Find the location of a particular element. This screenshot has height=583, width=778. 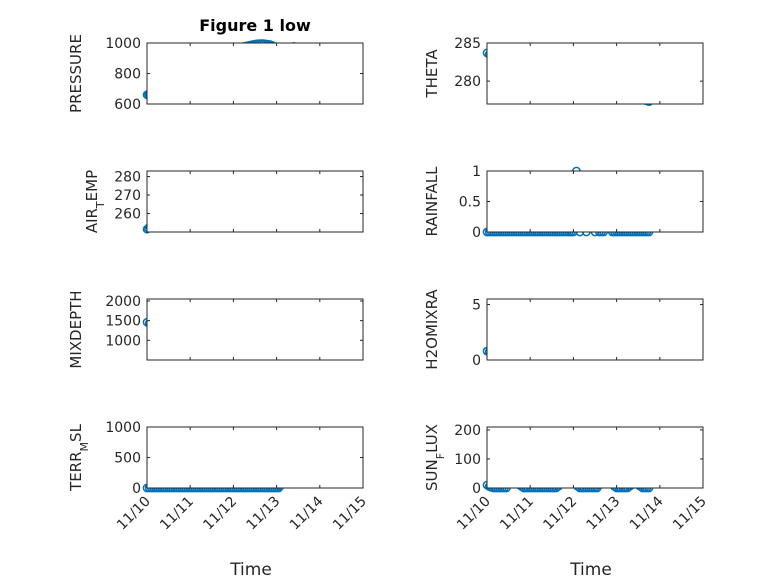

subplot-h2omixra: 0 5 H2OMIXRA is located at coordinates (563, 329).